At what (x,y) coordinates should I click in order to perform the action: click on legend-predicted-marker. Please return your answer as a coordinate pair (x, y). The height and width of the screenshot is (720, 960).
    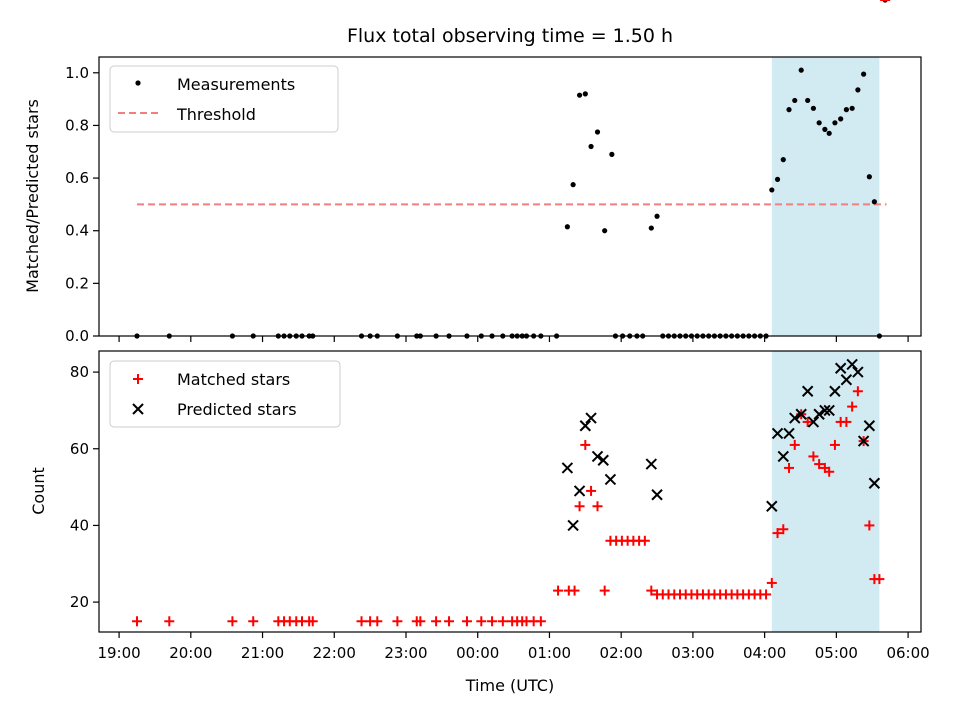
    Looking at the image, I should click on (138, 409).